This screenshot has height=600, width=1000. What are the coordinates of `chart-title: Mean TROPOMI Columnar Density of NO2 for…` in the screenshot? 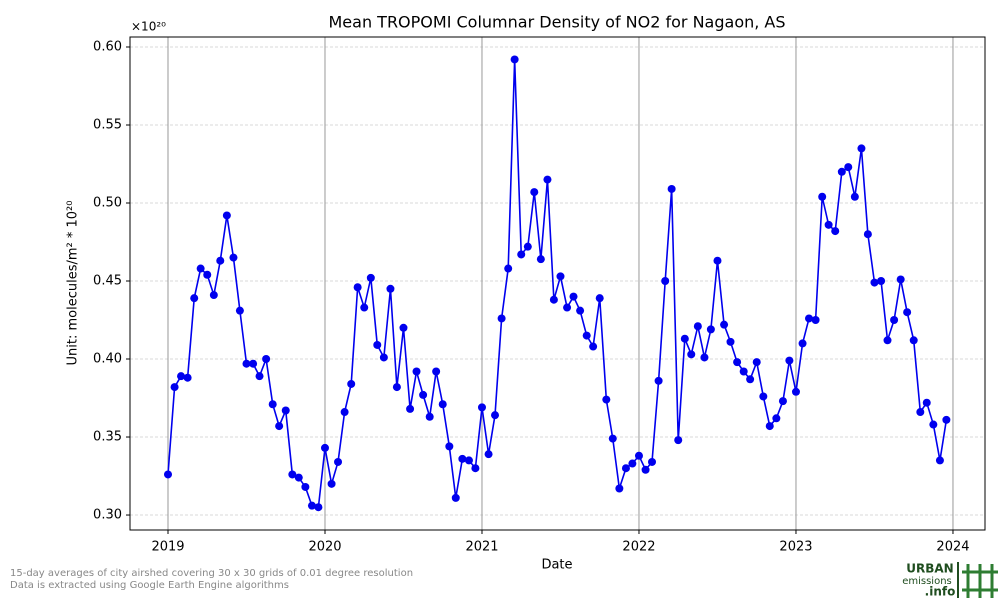 It's located at (556, 22).